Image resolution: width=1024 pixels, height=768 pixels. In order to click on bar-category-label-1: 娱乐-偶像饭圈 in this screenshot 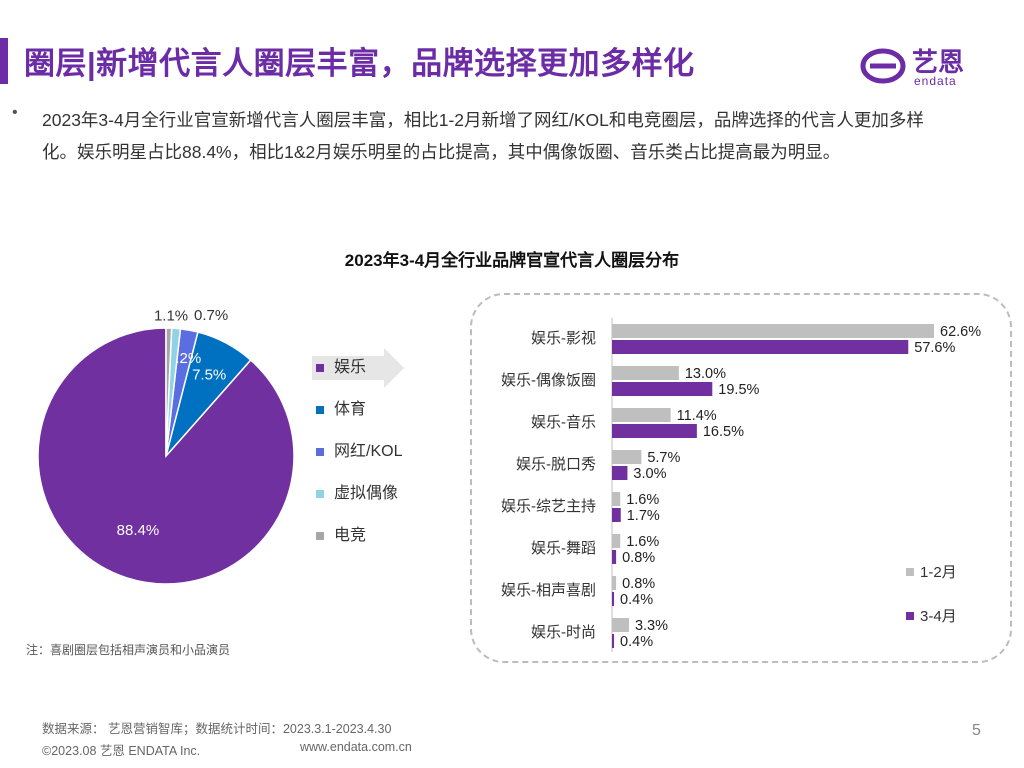, I will do `click(548, 380)`.